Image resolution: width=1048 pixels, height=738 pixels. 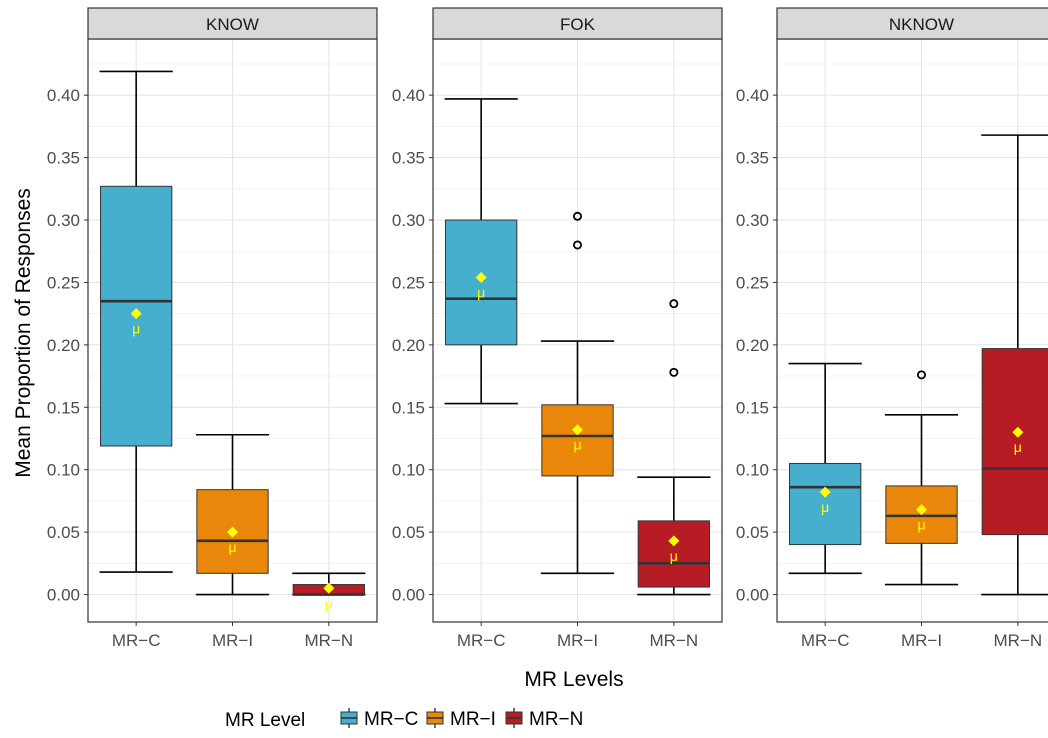 I want to click on legend-entry-label: MR−N, so click(x=556, y=719).